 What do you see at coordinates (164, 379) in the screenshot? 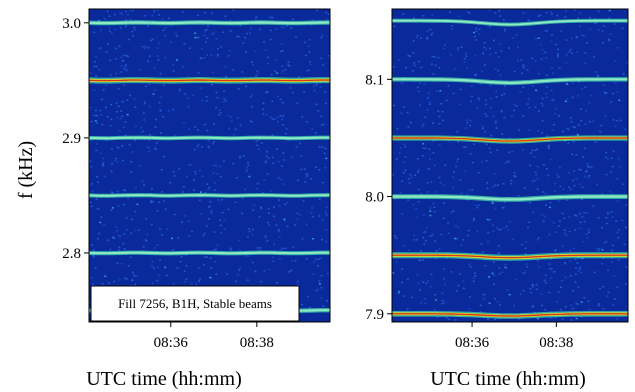
I see `left-x-axis-label: UTC time (hh:mm)` at bounding box center [164, 379].